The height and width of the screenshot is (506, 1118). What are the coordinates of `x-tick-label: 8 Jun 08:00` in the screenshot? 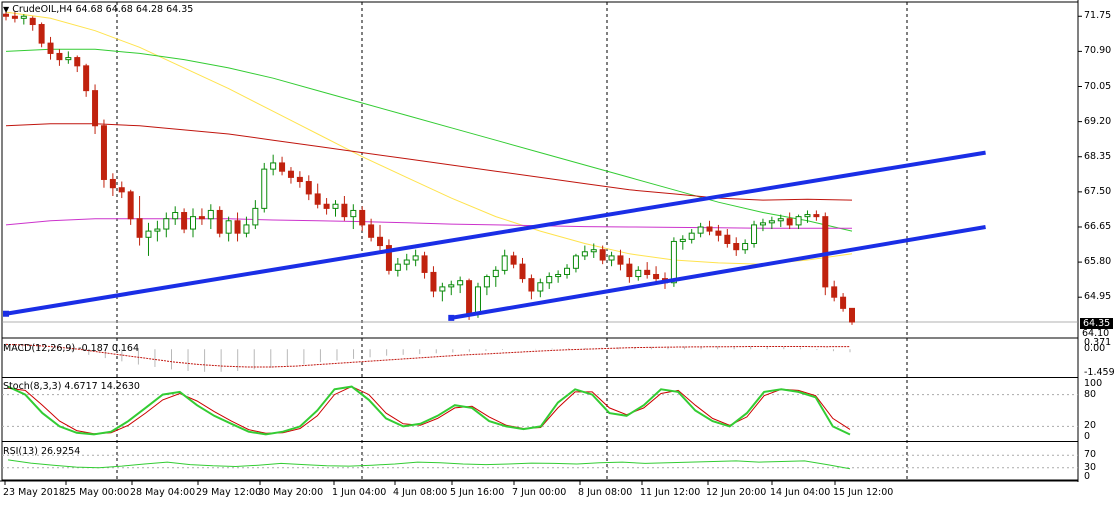 It's located at (605, 492).